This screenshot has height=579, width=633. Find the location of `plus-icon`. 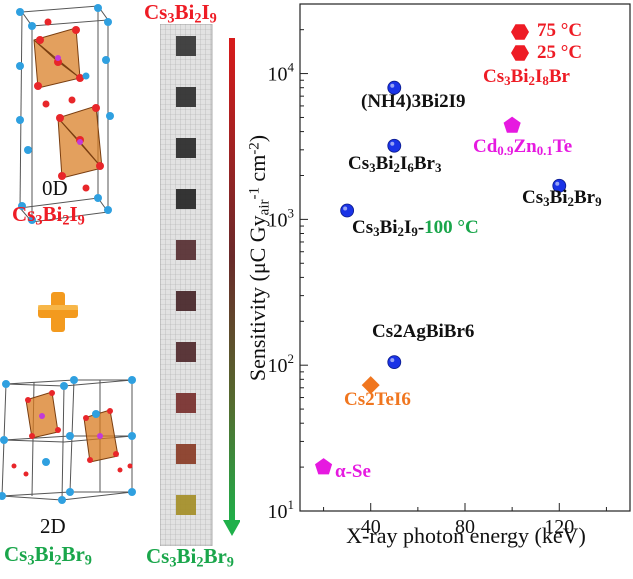

plus-icon is located at coordinates (58, 312).